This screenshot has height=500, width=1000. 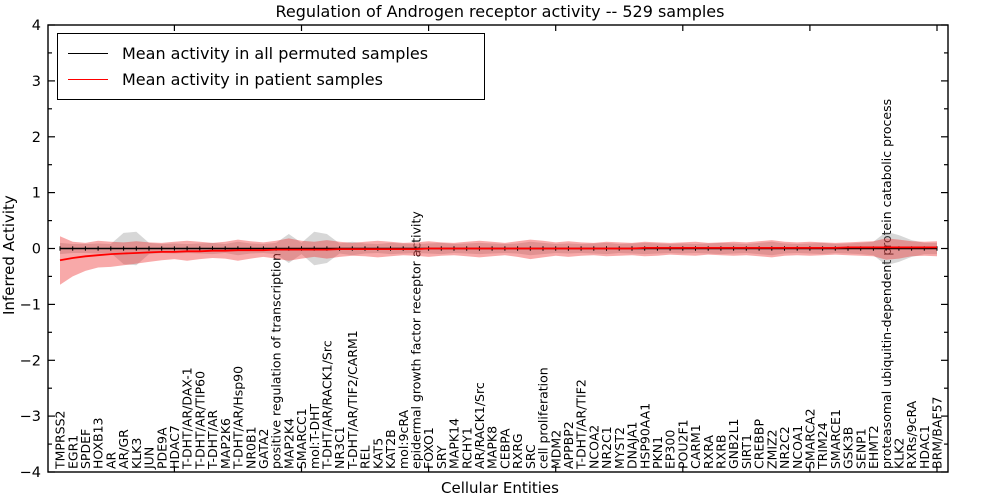 I want to click on x-tick-label: SMARCA2, so click(x=810, y=438).